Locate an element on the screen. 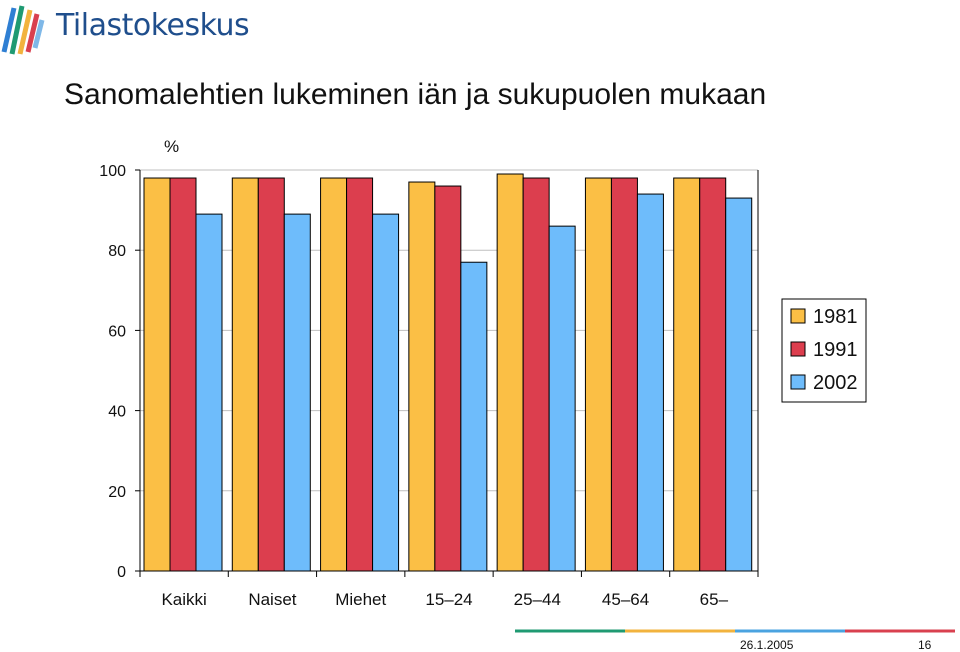  x-tick-label: Kaikki is located at coordinates (183, 599).